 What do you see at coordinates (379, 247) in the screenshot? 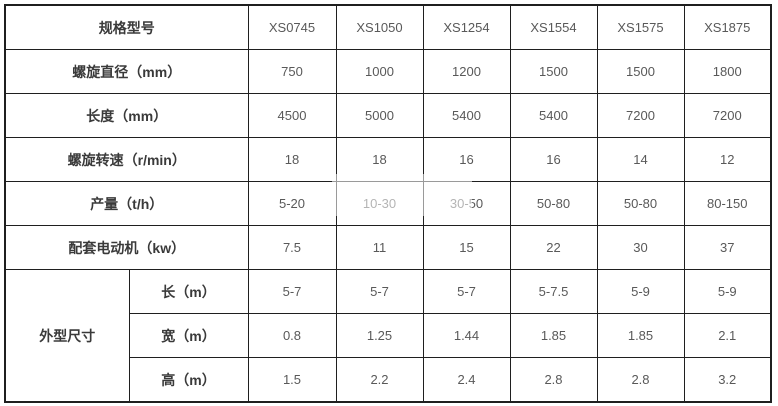
I see `cell-value: 11` at bounding box center [379, 247].